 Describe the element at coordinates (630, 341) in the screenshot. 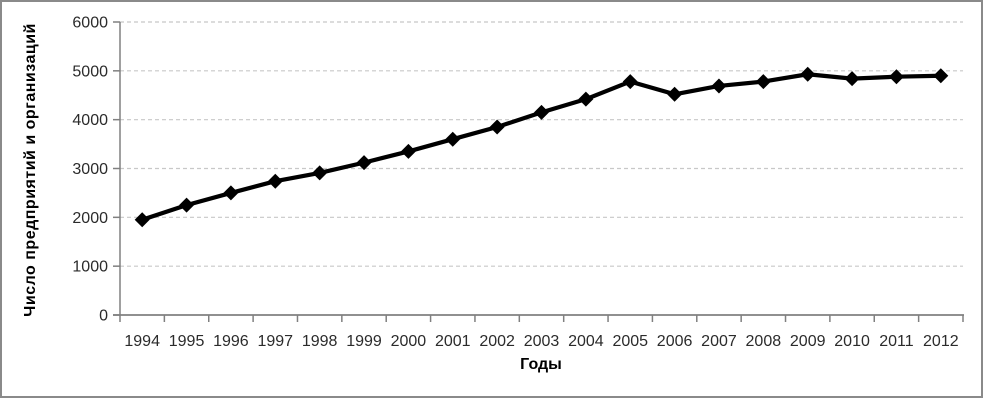

I see `x-tick-label: 2005` at that location.